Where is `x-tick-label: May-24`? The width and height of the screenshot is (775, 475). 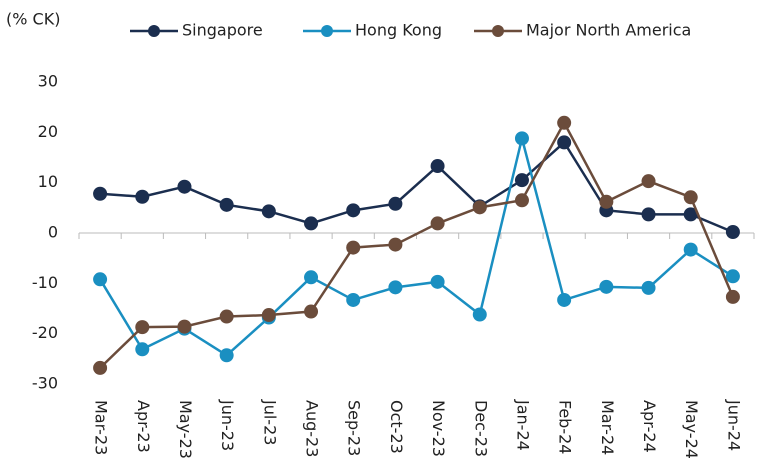
x-tick-label: May-24 is located at coordinates (691, 429).